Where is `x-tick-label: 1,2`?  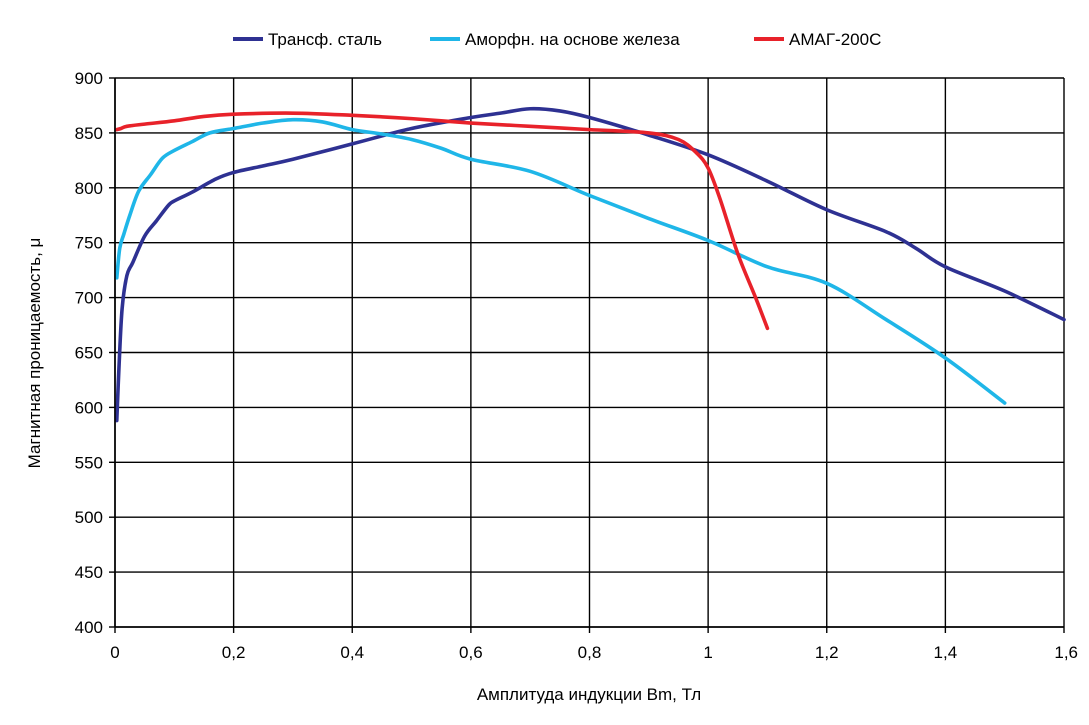
x-tick-label: 1,2 is located at coordinates (827, 652).